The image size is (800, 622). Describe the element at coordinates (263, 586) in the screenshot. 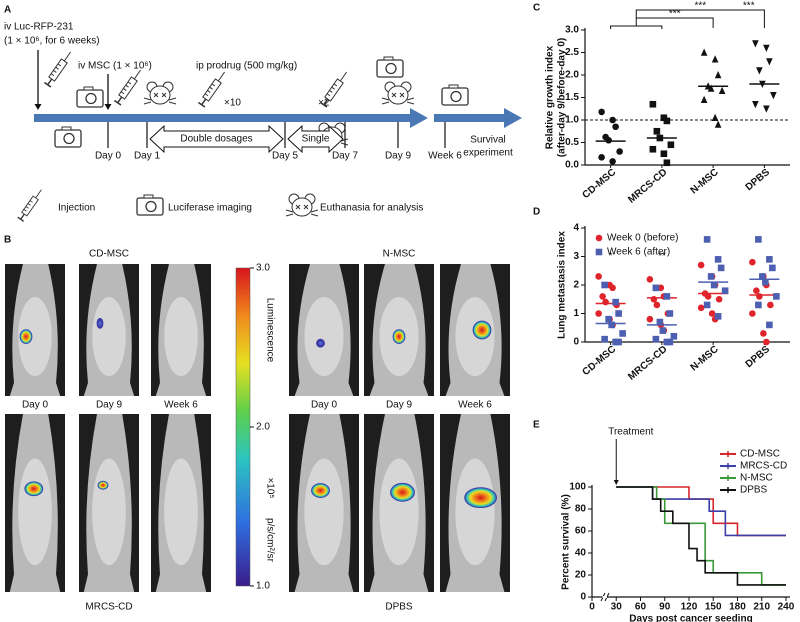

I see `colorbar-tick-label: 1.0` at that location.